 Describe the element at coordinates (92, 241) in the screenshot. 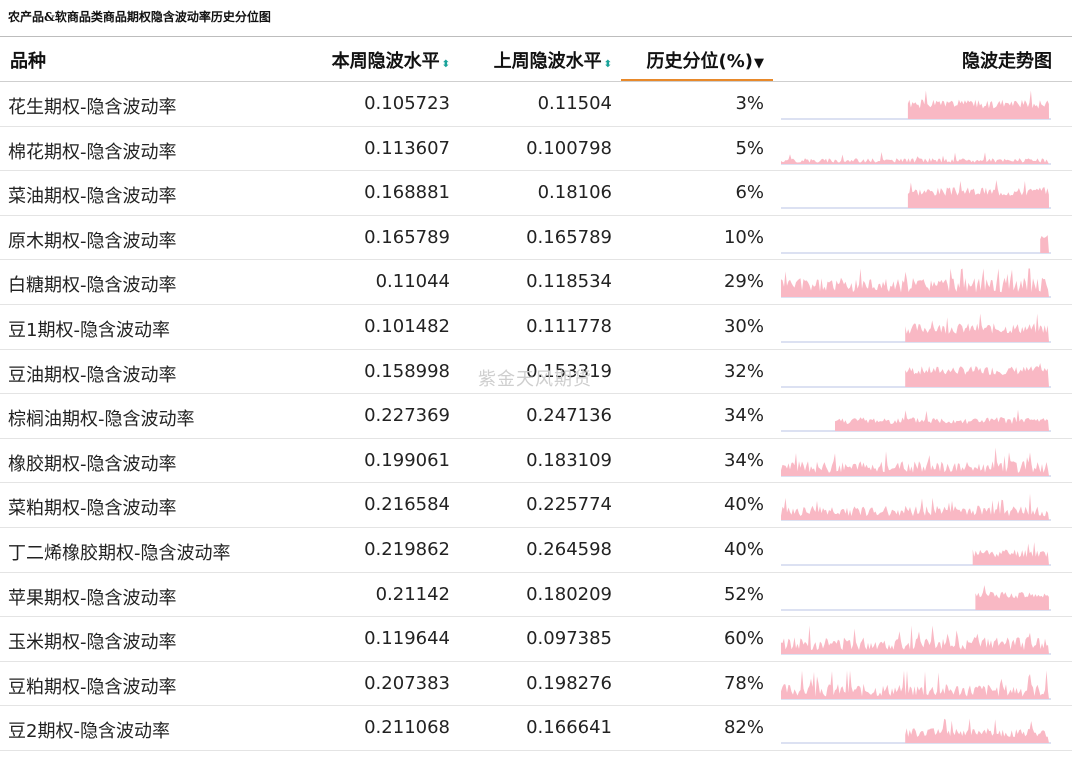

I see `variety-name: 原木期权-隐含波动率` at that location.